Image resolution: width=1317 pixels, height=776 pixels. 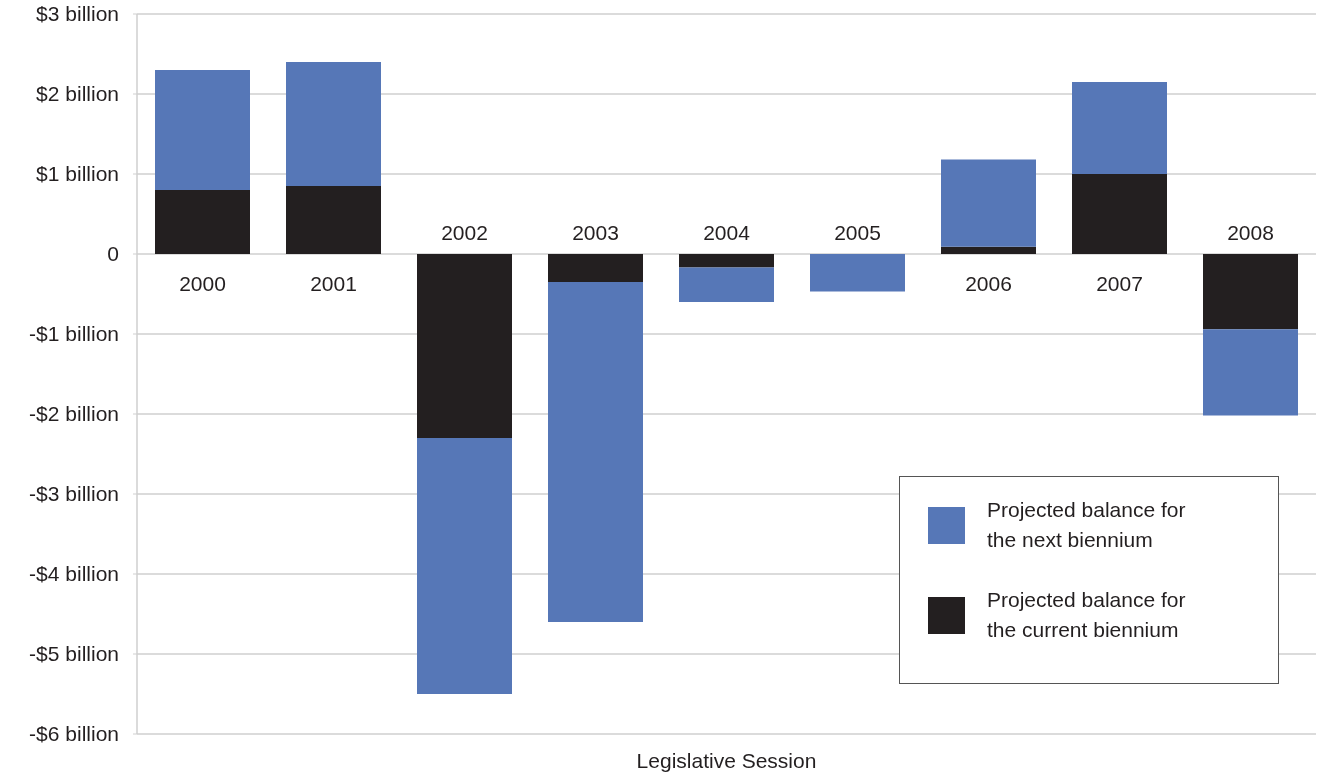 I want to click on y-tick-label: 0, so click(x=113, y=254).